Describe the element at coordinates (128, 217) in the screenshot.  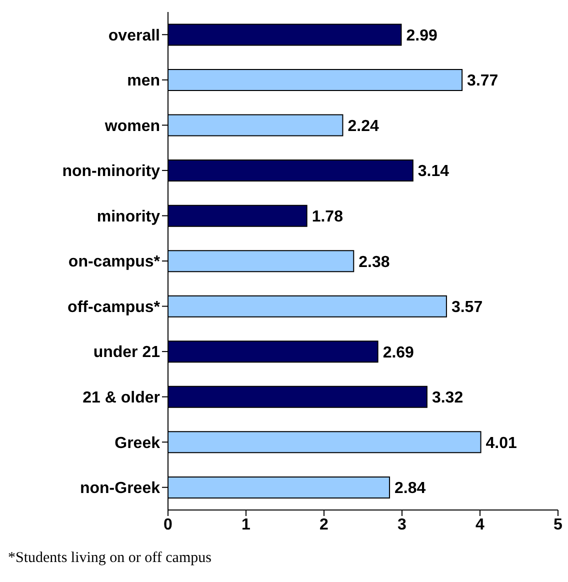
I see `y-tick-label: minority` at that location.